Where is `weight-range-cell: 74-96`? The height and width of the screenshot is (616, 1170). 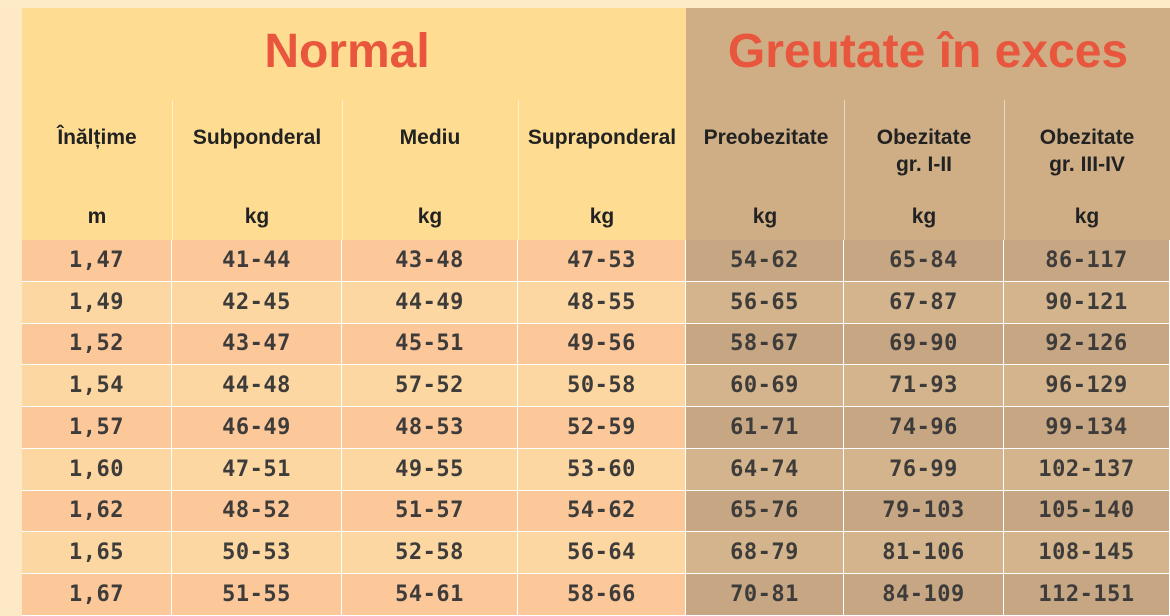
weight-range-cell: 74-96 is located at coordinates (924, 427).